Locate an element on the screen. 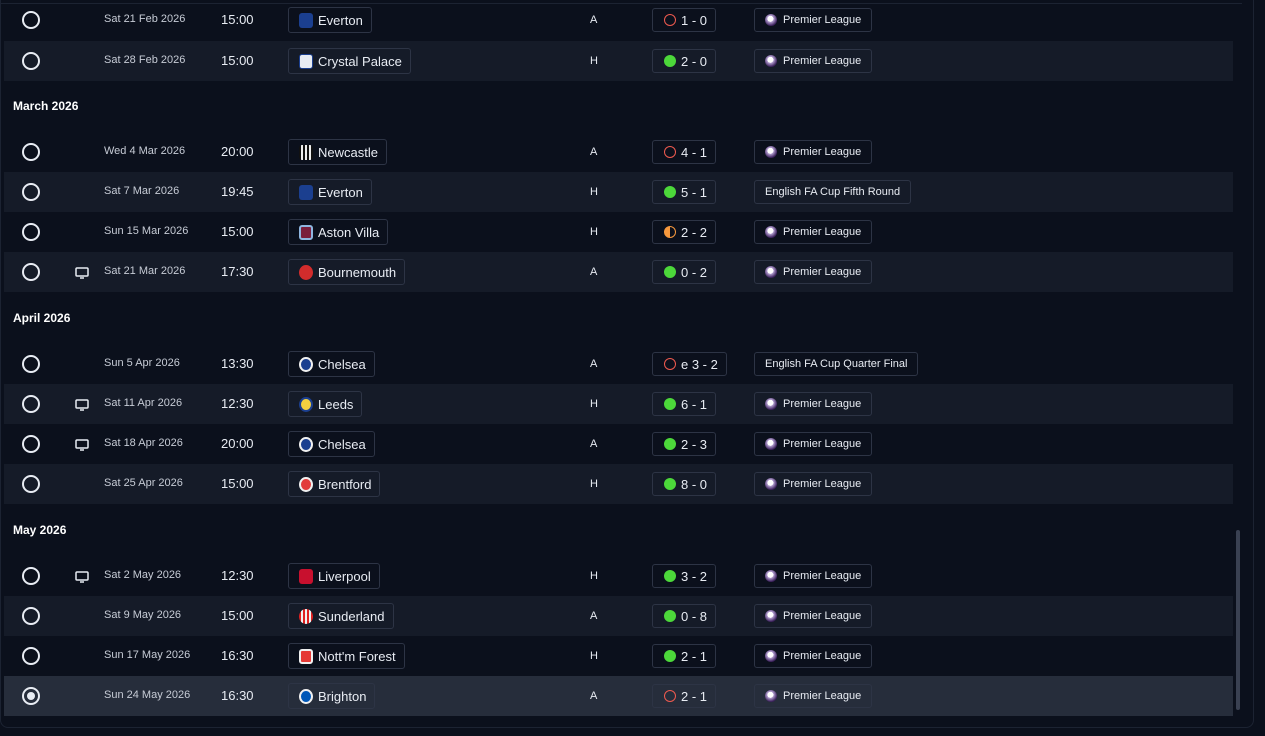  opponent-name: Liverpool is located at coordinates (344, 576).